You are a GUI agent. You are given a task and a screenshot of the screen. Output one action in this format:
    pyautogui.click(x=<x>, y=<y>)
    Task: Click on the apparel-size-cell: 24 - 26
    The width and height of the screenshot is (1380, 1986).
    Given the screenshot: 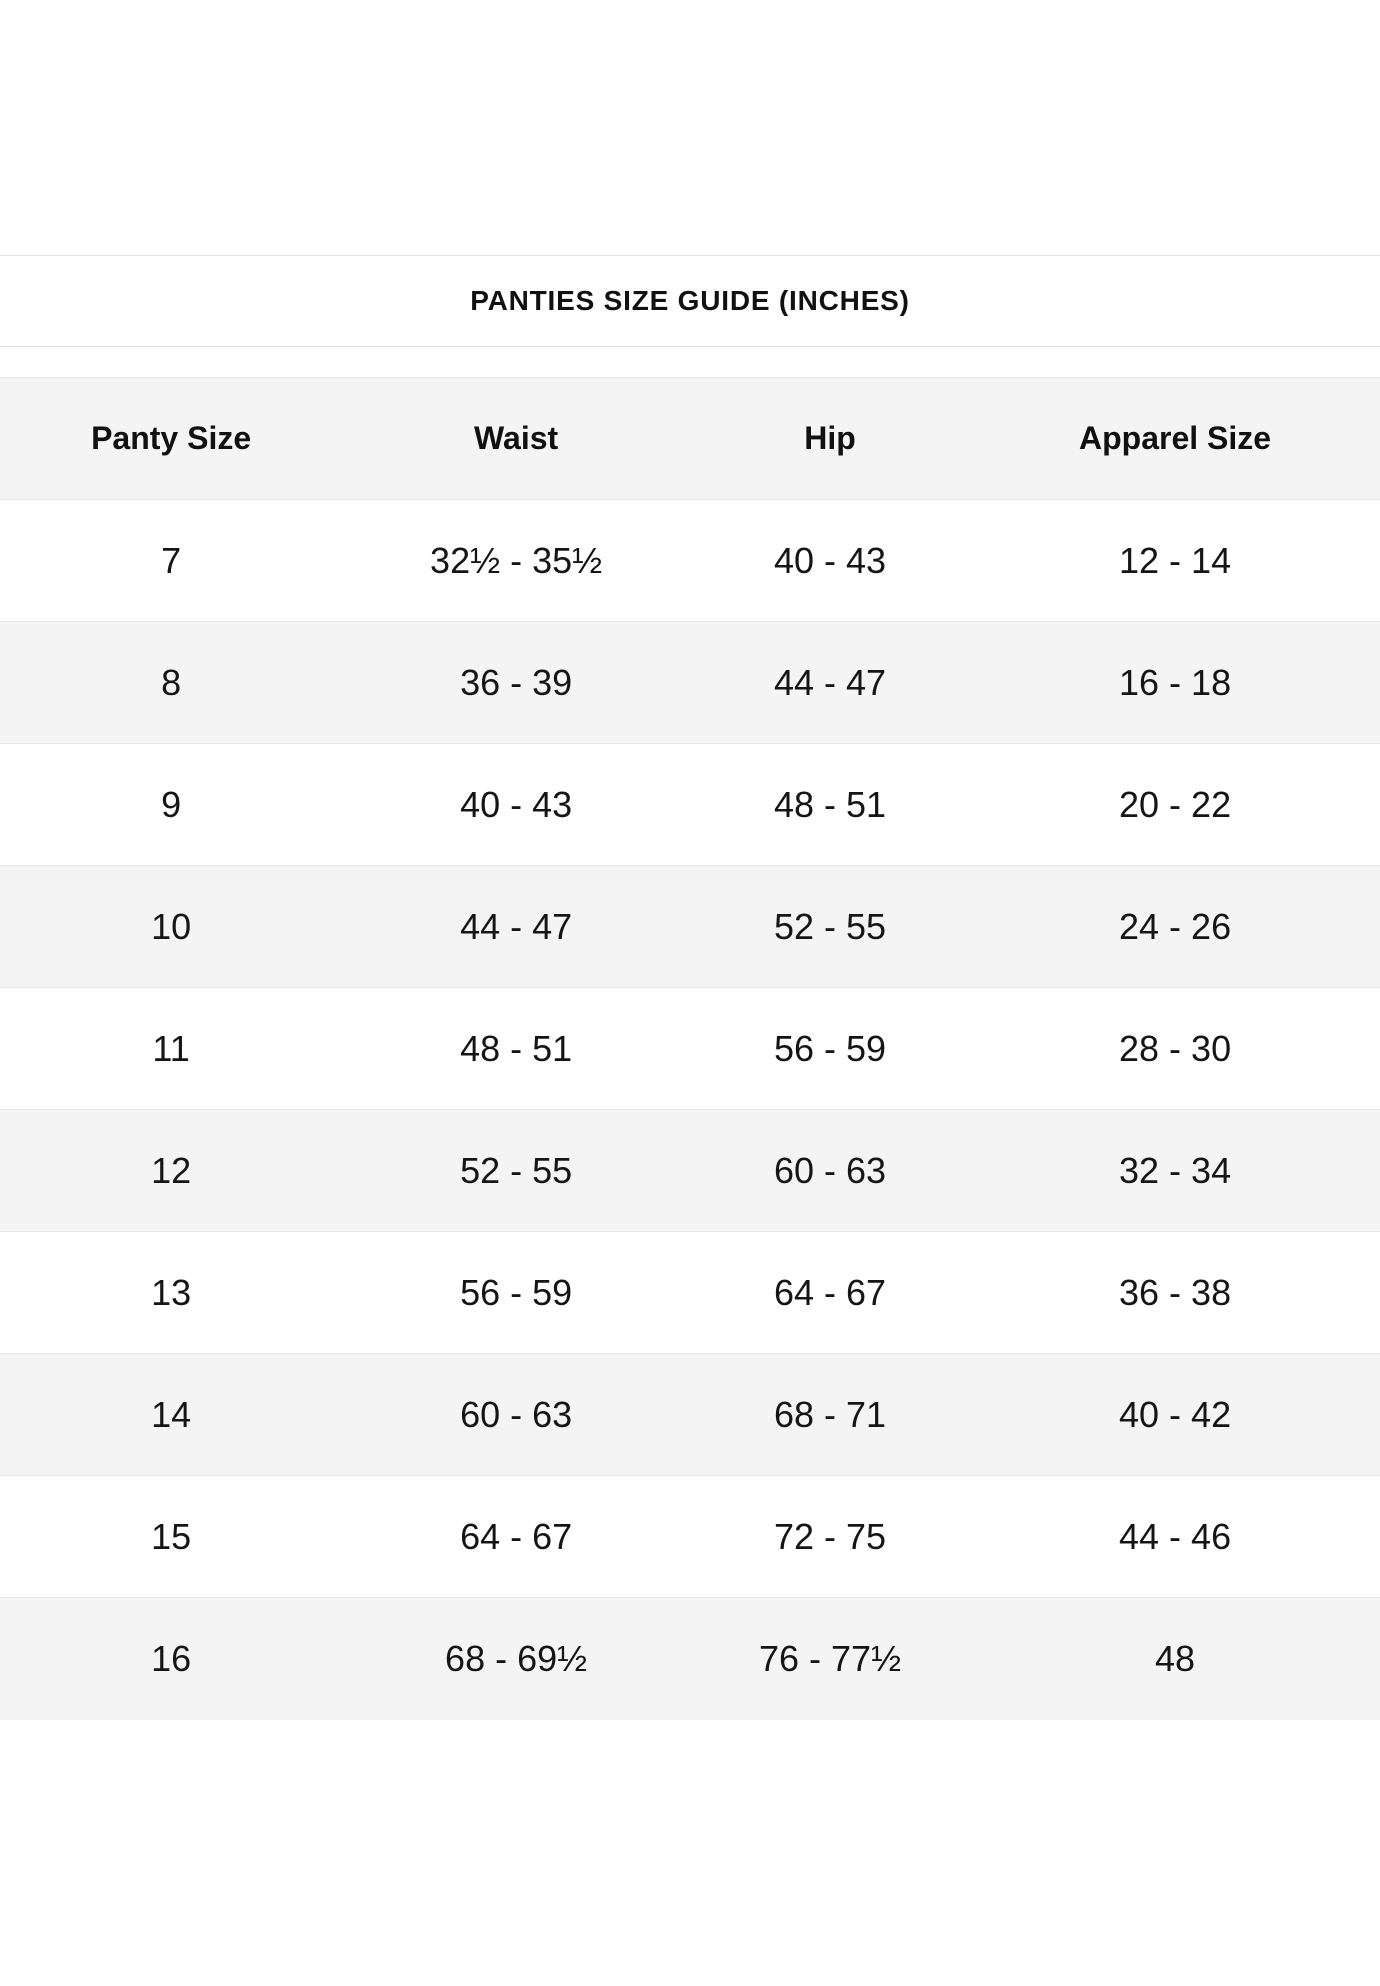 What is the action you would take?
    pyautogui.click(x=1175, y=926)
    